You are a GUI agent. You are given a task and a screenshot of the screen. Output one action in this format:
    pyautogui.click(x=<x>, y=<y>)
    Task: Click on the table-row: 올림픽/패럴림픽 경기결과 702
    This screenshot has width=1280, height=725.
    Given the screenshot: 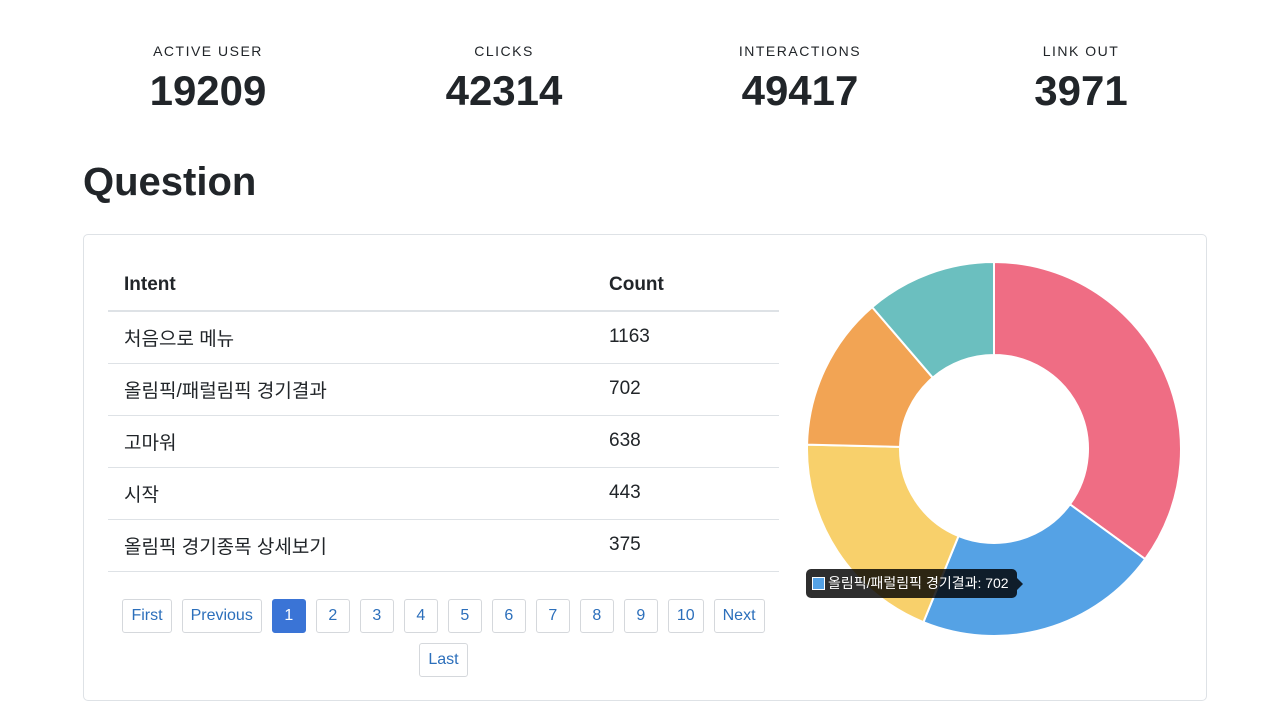 What is the action you would take?
    pyautogui.click(x=443, y=389)
    